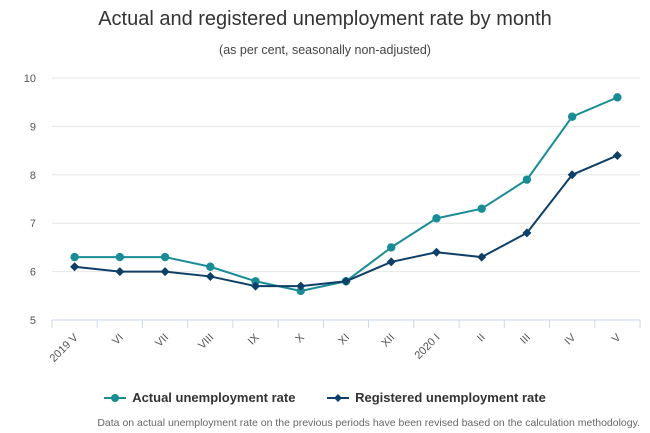 This screenshot has width=650, height=433. I want to click on legend-item-registered: Registered unemployment rate, so click(436, 397).